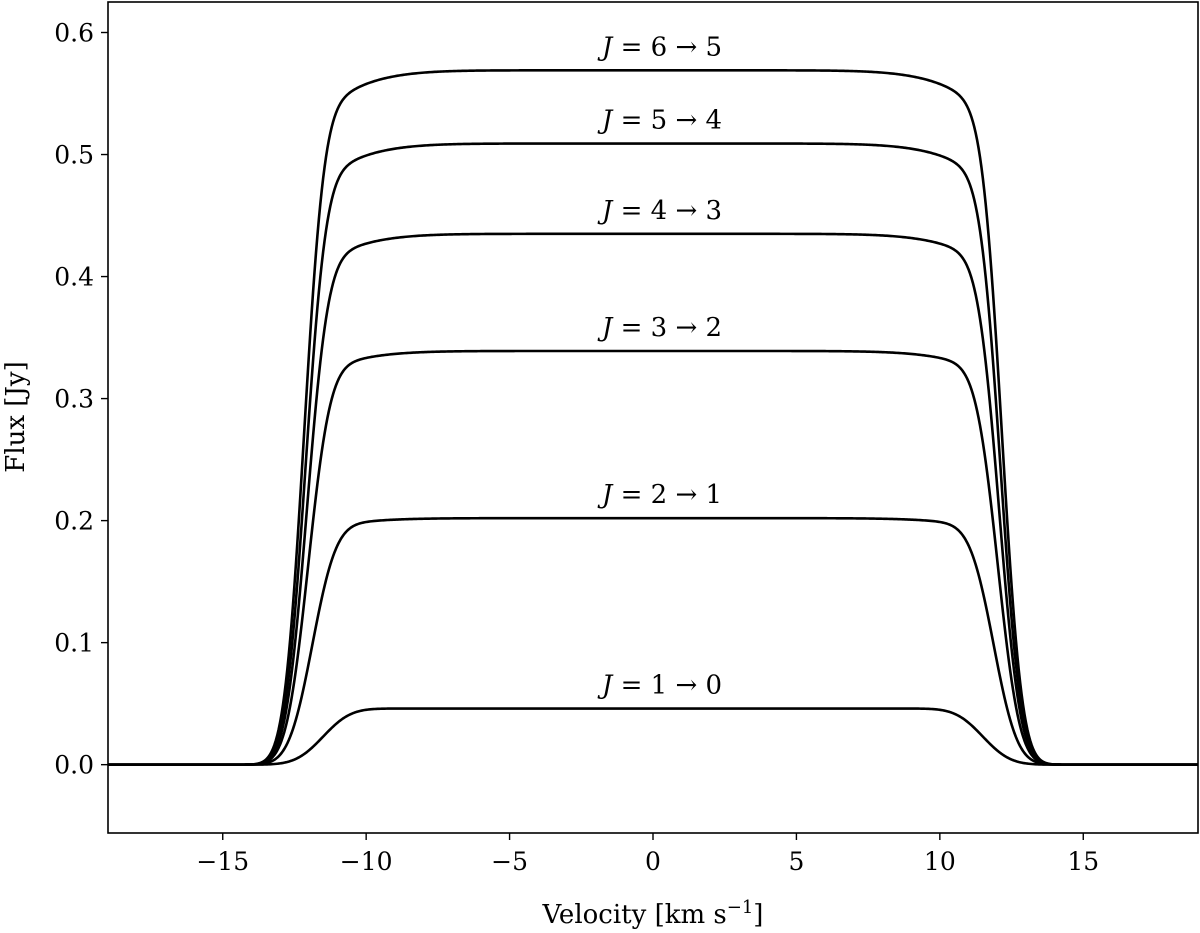 This screenshot has width=1200, height=933. I want to click on x-tick-label: −5, so click(509, 861).